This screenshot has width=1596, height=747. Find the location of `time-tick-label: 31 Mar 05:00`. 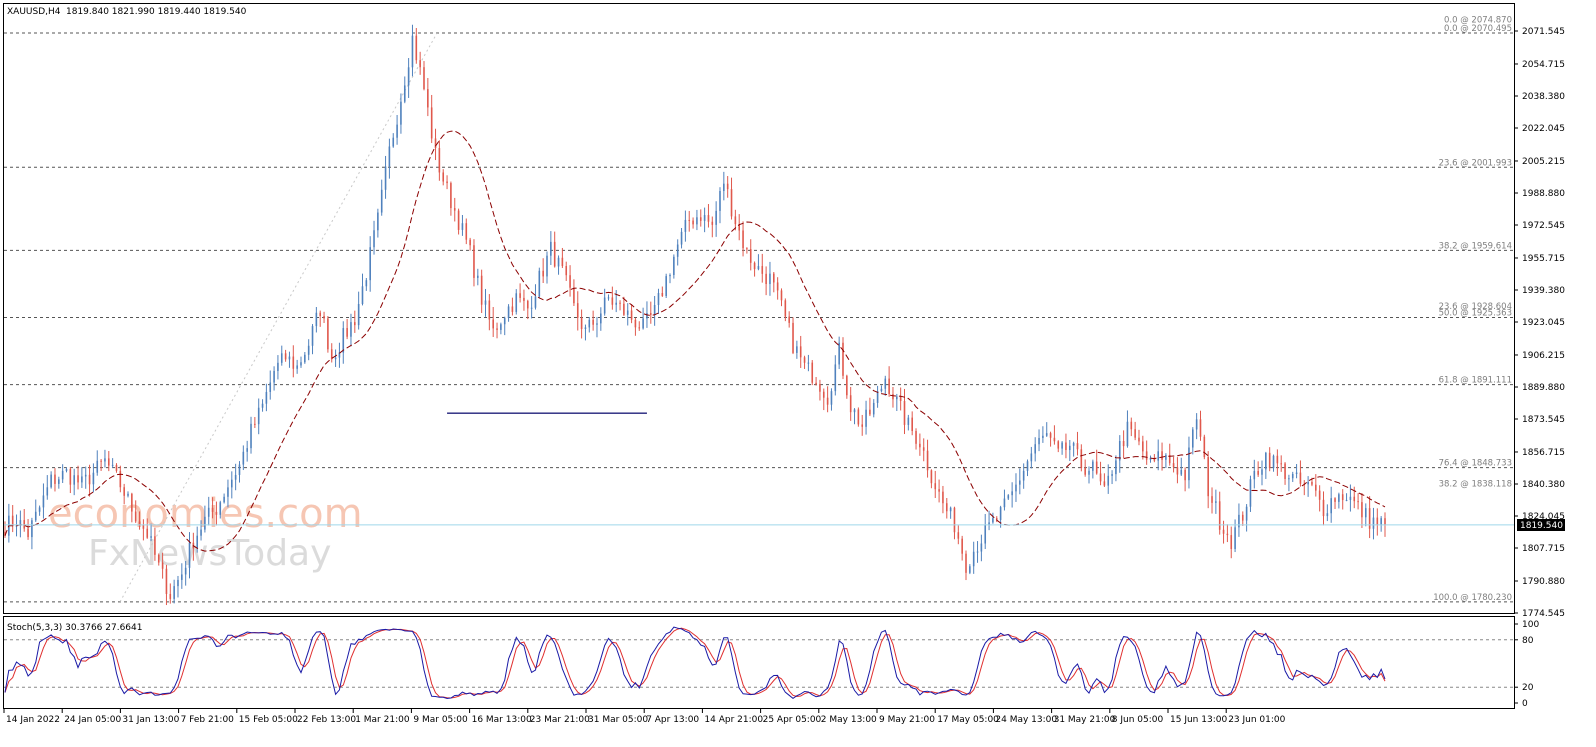

time-tick-label: 31 Mar 05:00 is located at coordinates (618, 720).